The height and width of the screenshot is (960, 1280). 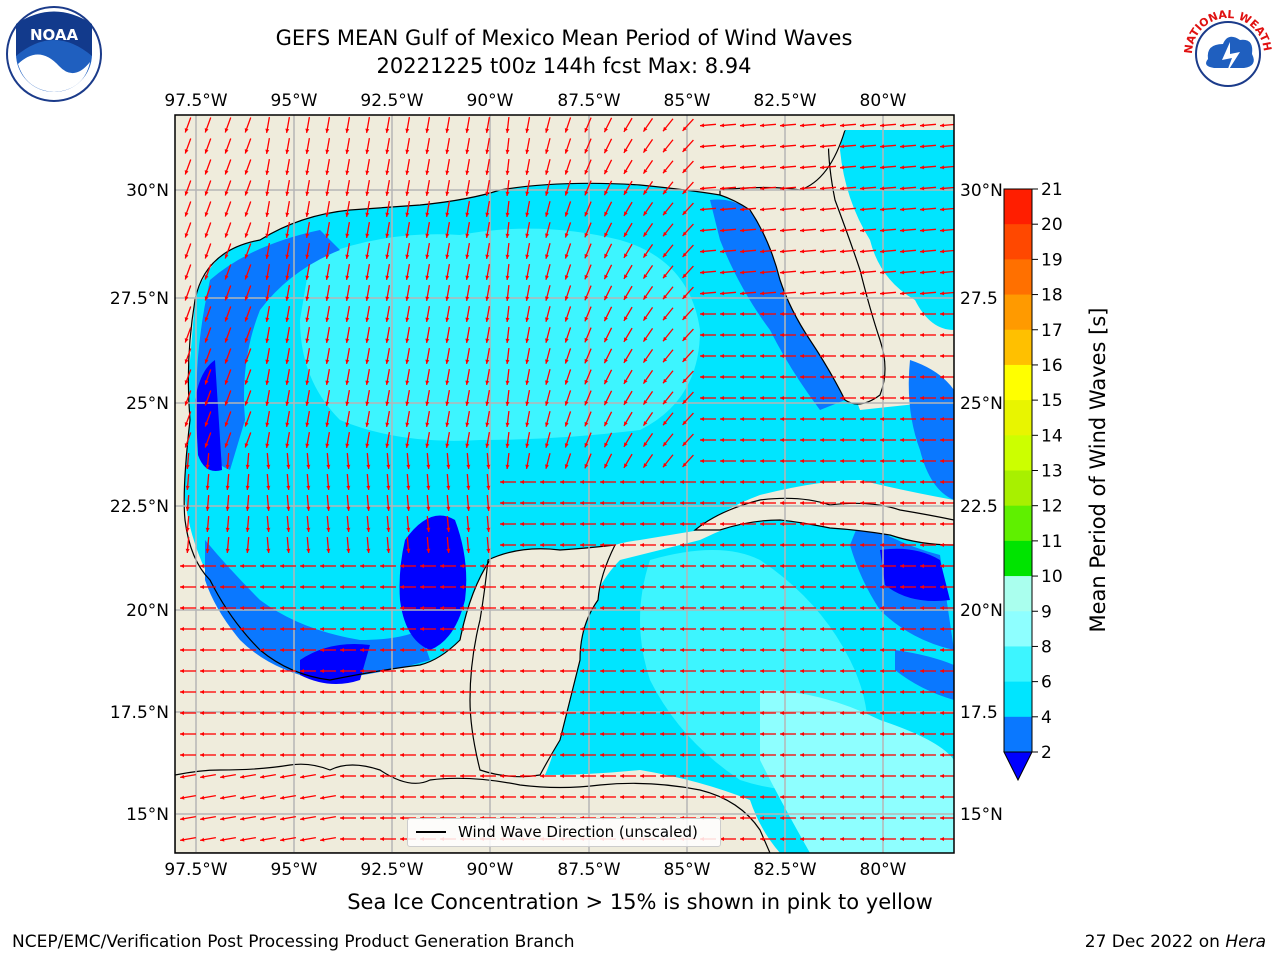 What do you see at coordinates (784, 101) in the screenshot?
I see `lon-label-top: 82.5°W` at bounding box center [784, 101].